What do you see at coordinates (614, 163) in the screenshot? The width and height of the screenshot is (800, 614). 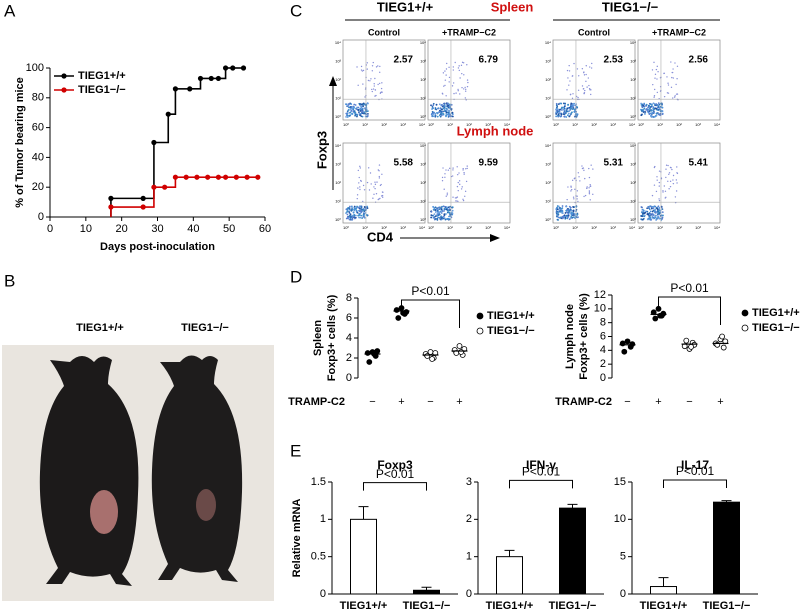 I see `flow-percentage: 5.31` at bounding box center [614, 163].